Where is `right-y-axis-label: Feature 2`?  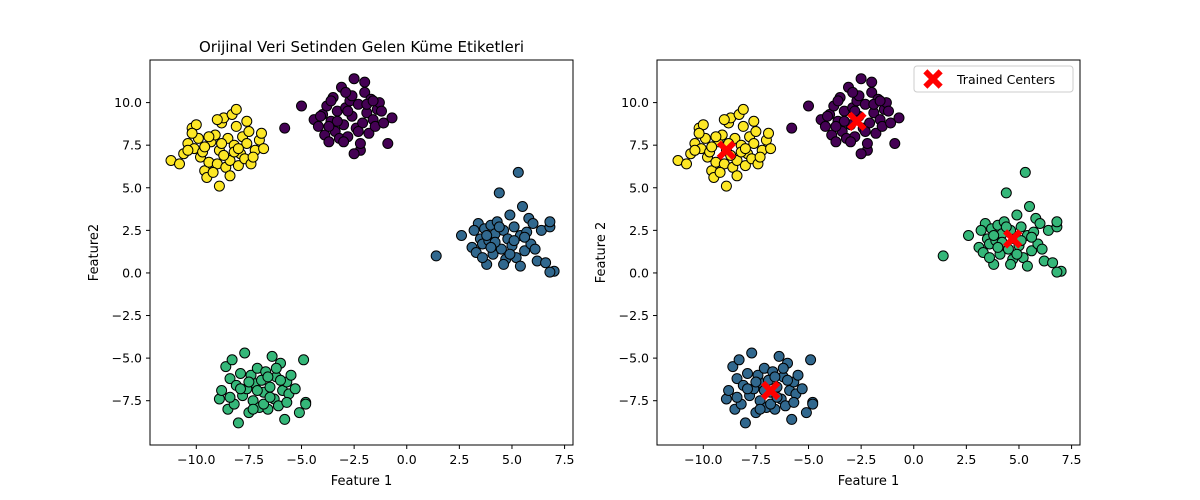
right-y-axis-label: Feature 2 is located at coordinates (601, 253).